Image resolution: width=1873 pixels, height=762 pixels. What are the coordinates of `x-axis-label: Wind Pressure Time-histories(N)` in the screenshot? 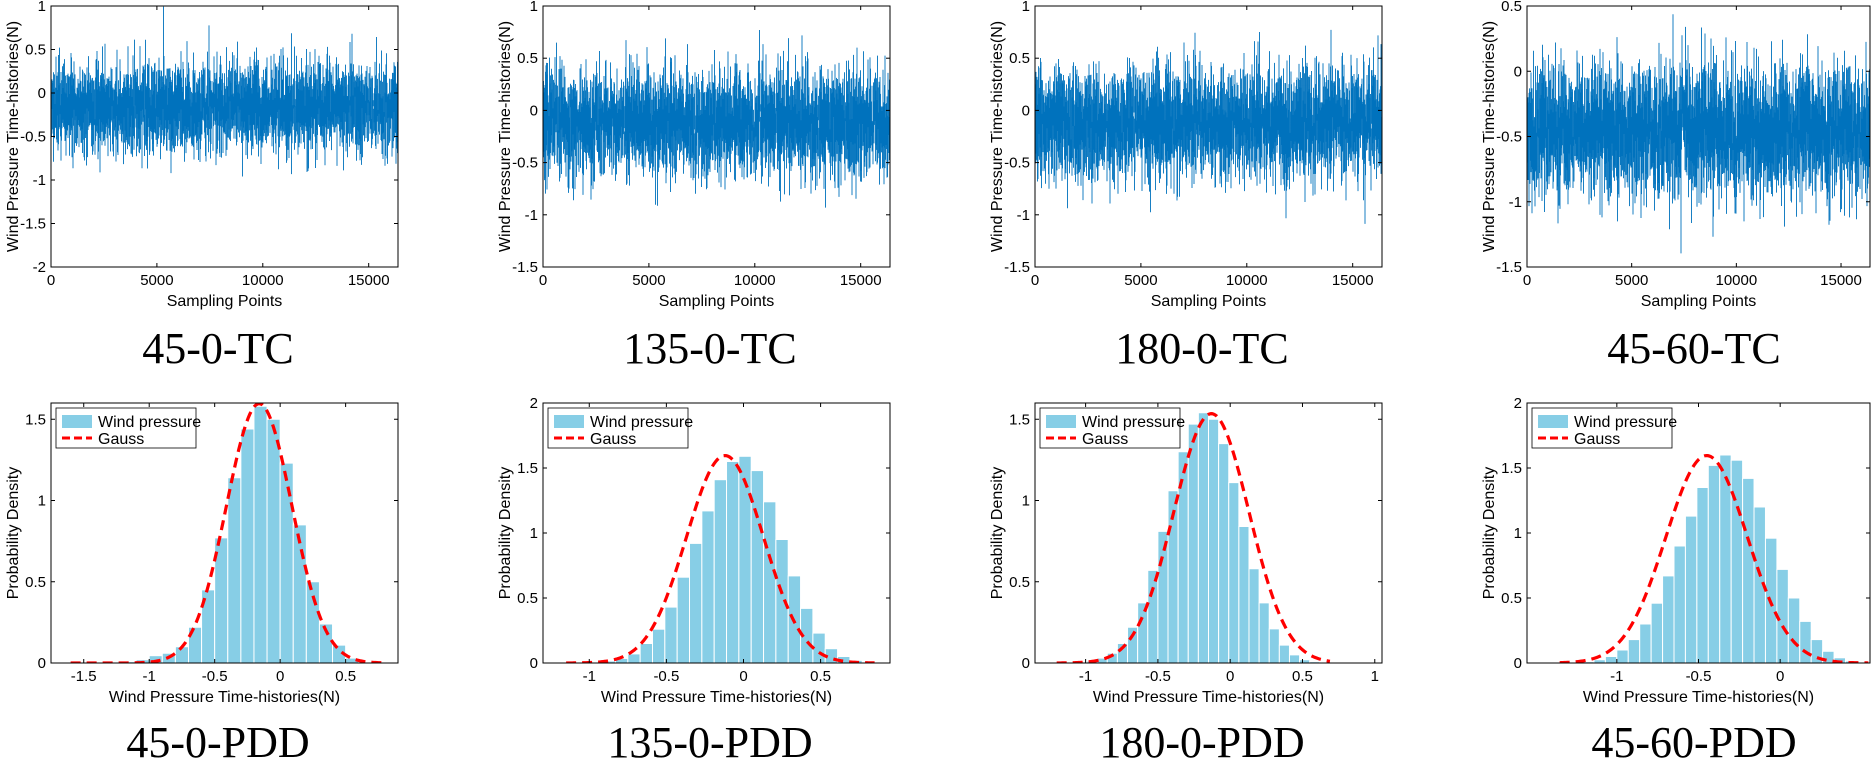 It's located at (716, 697).